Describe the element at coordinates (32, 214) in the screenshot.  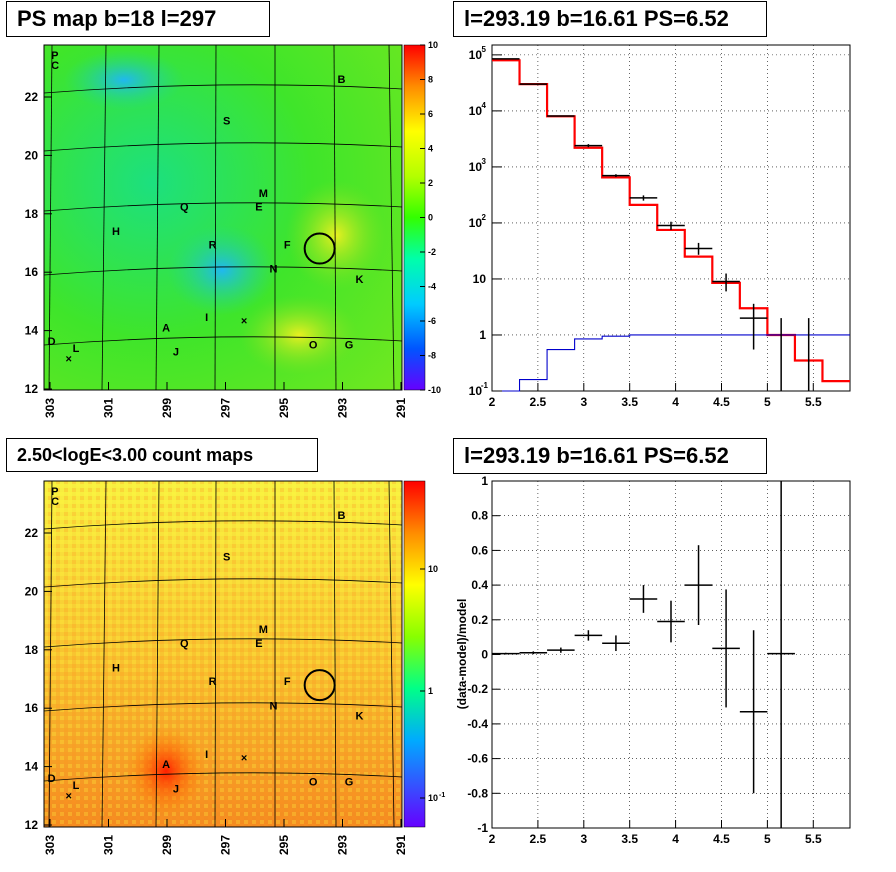
I see `ps-map-ytick-label: 18` at that location.